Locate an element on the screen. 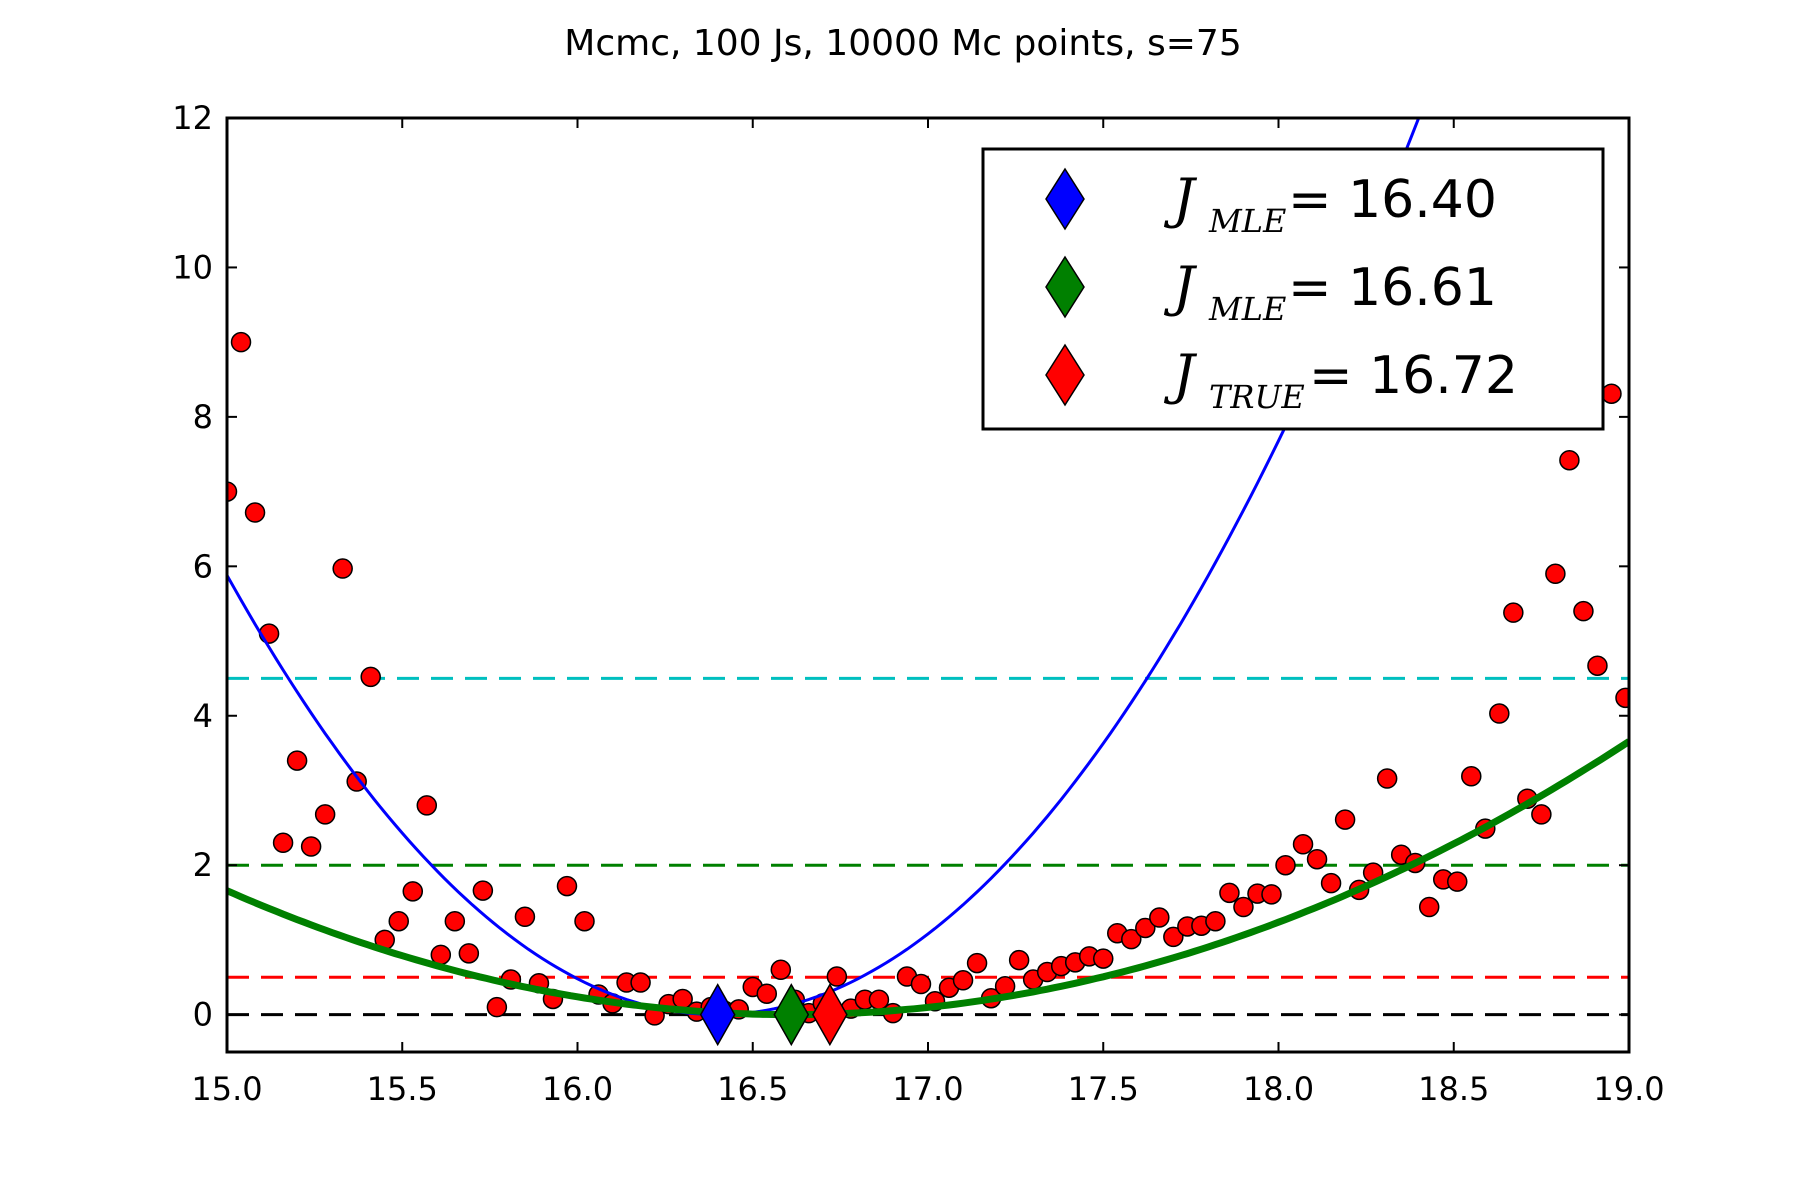 The height and width of the screenshot is (1200, 1800). legend-value: = 16.40 is located at coordinates (1392, 200).